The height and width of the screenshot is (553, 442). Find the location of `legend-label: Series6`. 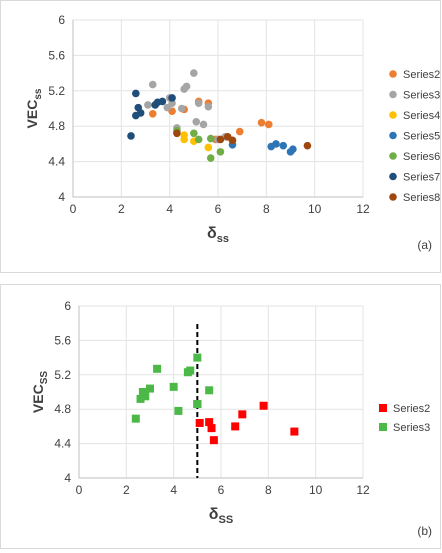

legend-label: Series6 is located at coordinates (421, 157).